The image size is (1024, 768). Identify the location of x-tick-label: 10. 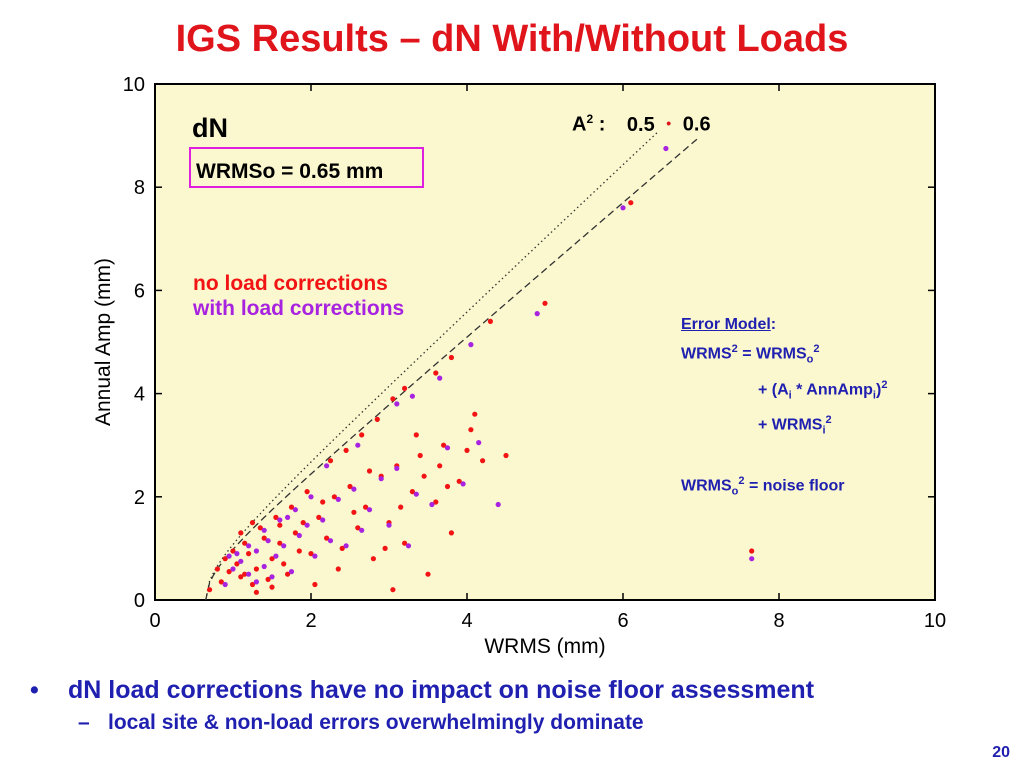
(935, 621).